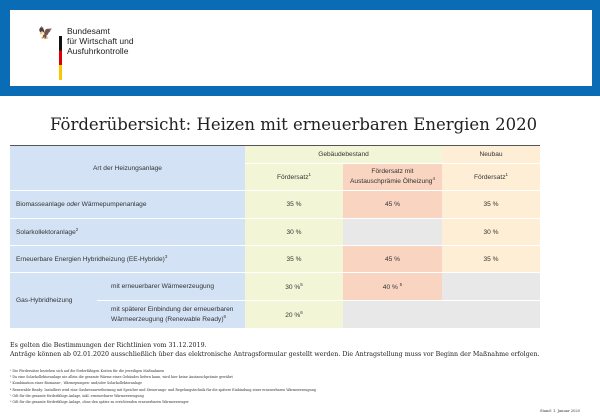 The height and width of the screenshot is (416, 600). Describe the element at coordinates (392, 286) in the screenshot. I see `cell-oil: 40 % 5` at that location.